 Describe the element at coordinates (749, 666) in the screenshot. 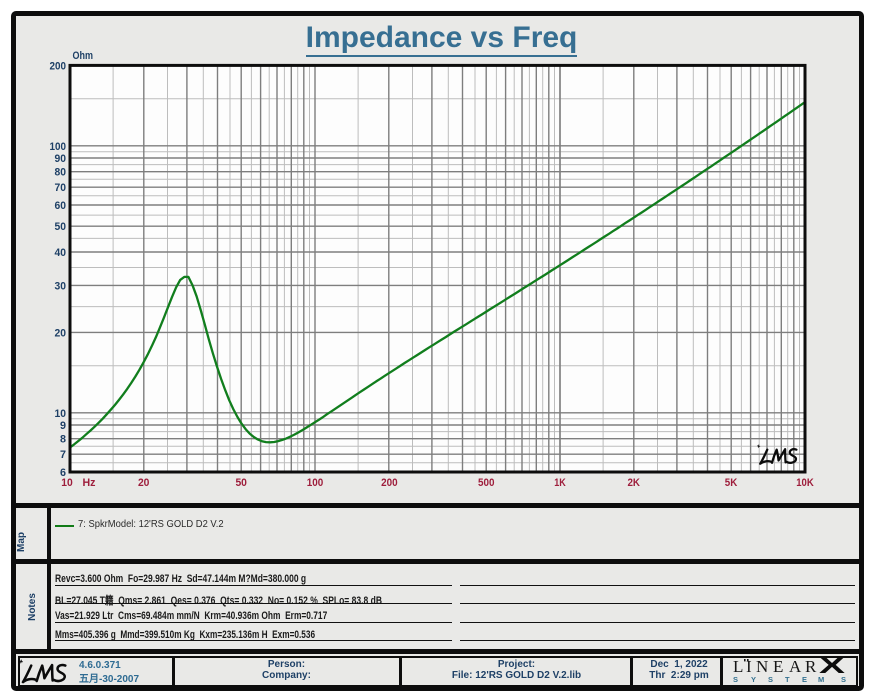

I see `svg-text: I` at that location.